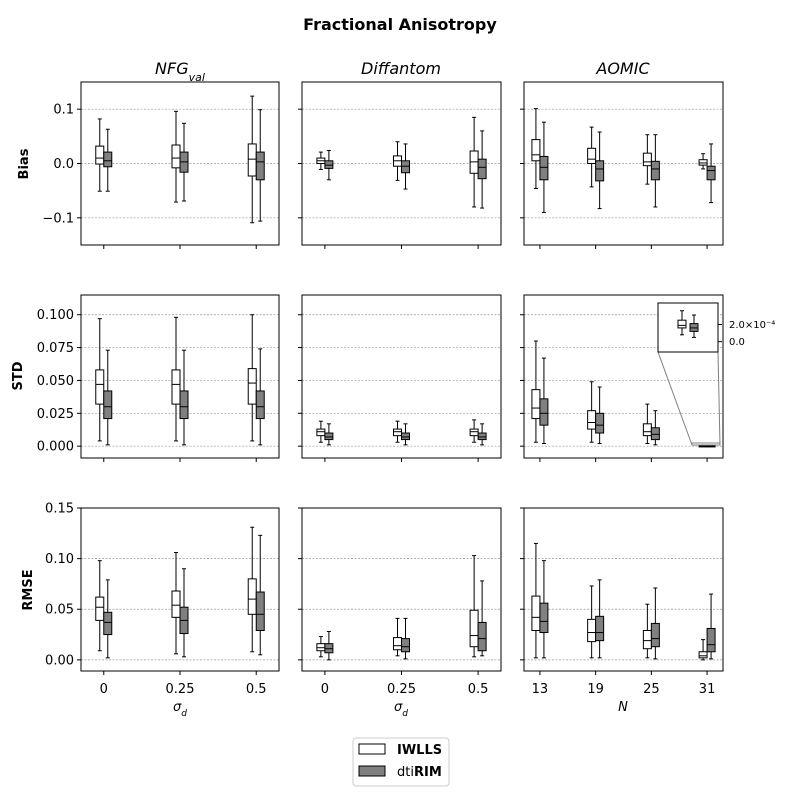 The height and width of the screenshot is (800, 800). I want to click on column-title-nfg: NFGval, so click(180, 71).